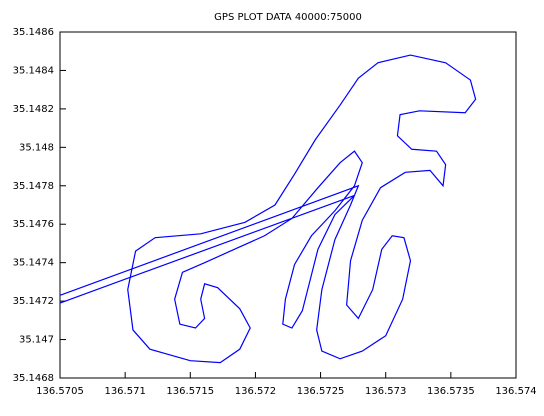  Describe the element at coordinates (33, 378) in the screenshot. I see `y-tick-label: 35.1468` at that location.